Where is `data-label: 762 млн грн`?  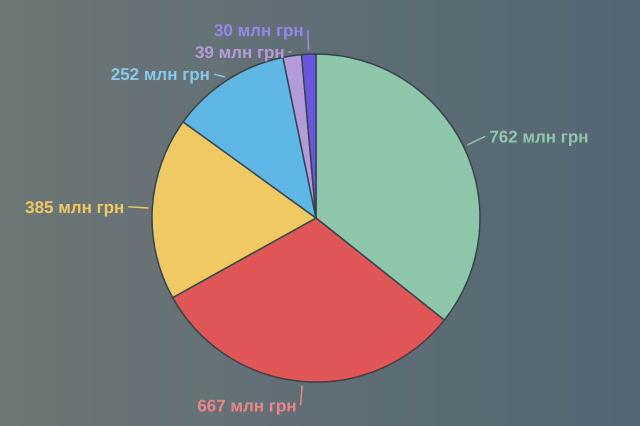
data-label: 762 млн грн is located at coordinates (539, 136).